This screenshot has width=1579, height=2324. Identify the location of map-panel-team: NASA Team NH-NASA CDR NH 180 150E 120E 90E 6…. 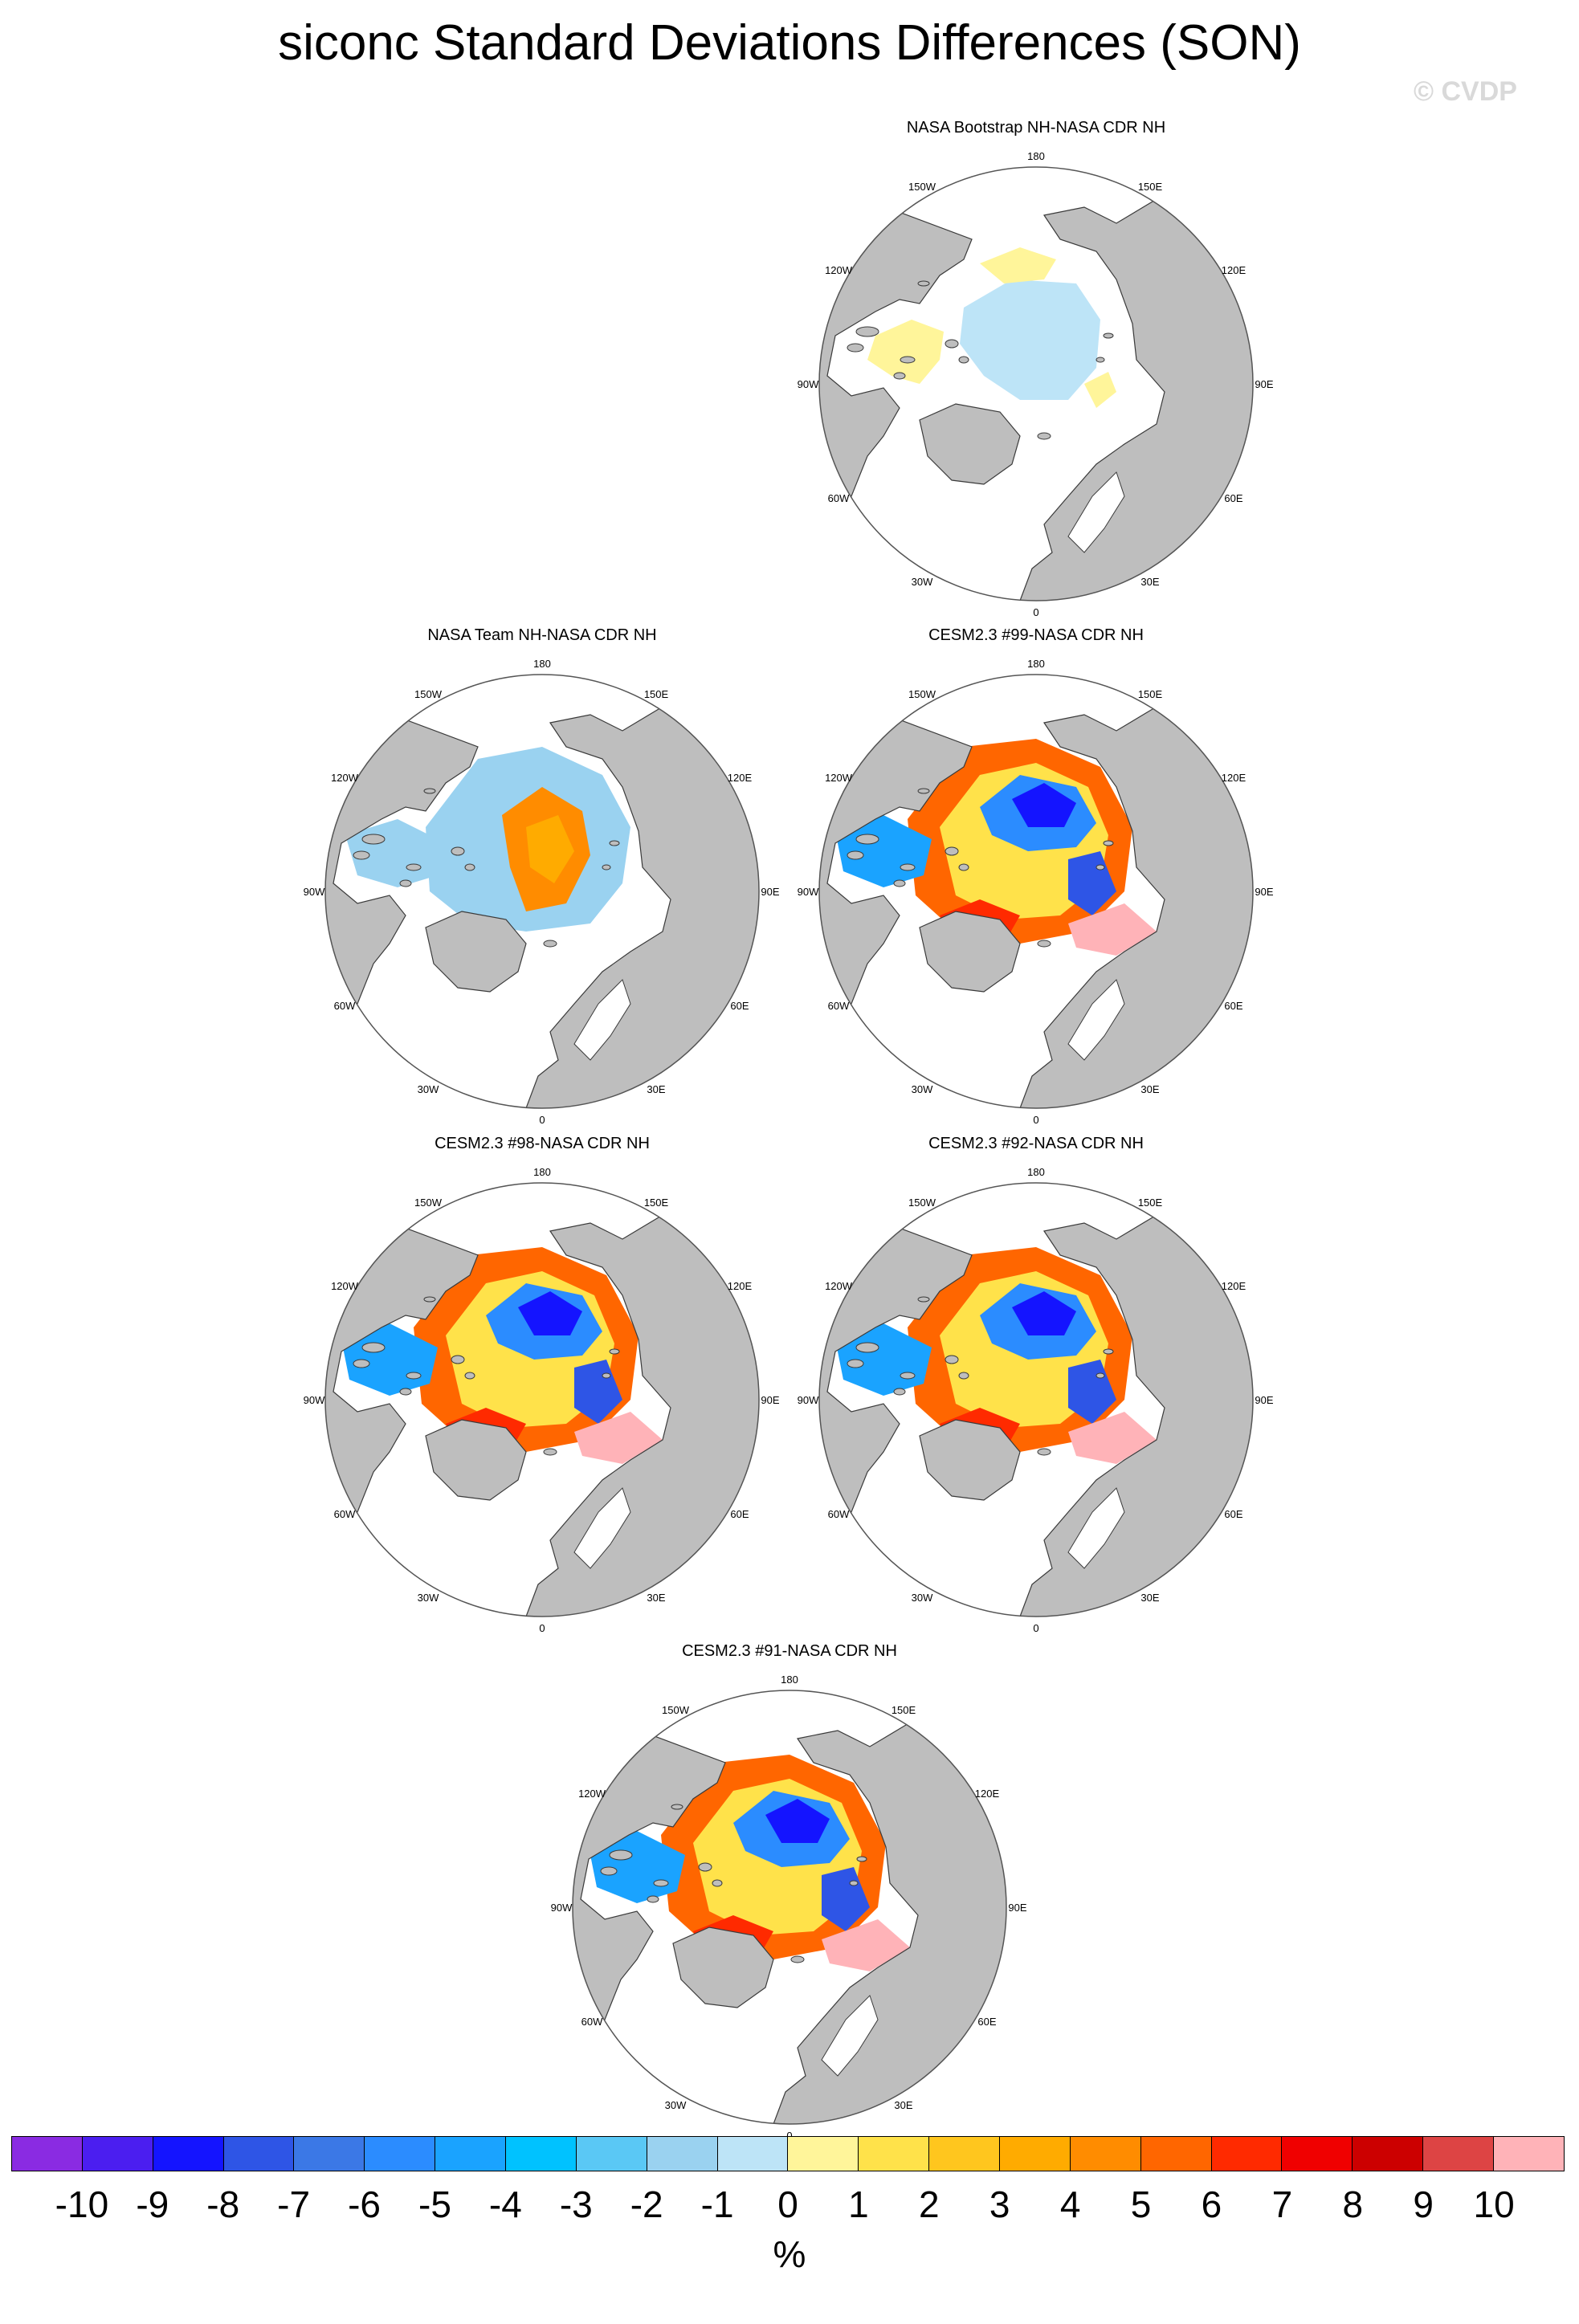
(542, 875).